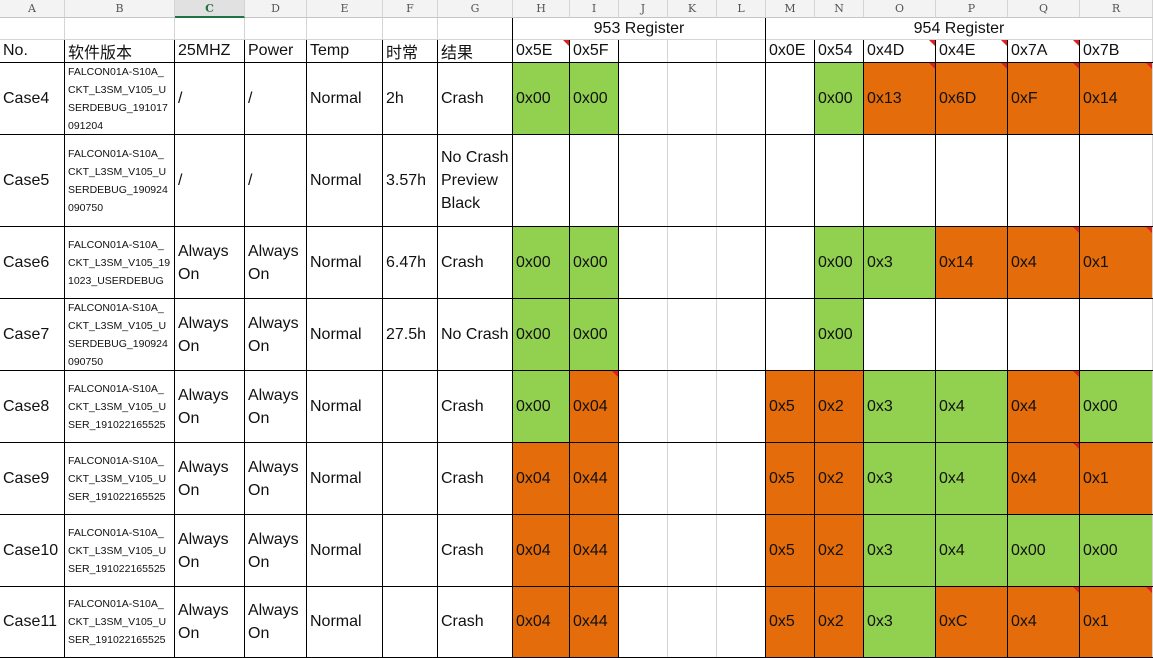  What do you see at coordinates (959, 29) in the screenshot?
I see `group-title-954: 954 Register` at bounding box center [959, 29].